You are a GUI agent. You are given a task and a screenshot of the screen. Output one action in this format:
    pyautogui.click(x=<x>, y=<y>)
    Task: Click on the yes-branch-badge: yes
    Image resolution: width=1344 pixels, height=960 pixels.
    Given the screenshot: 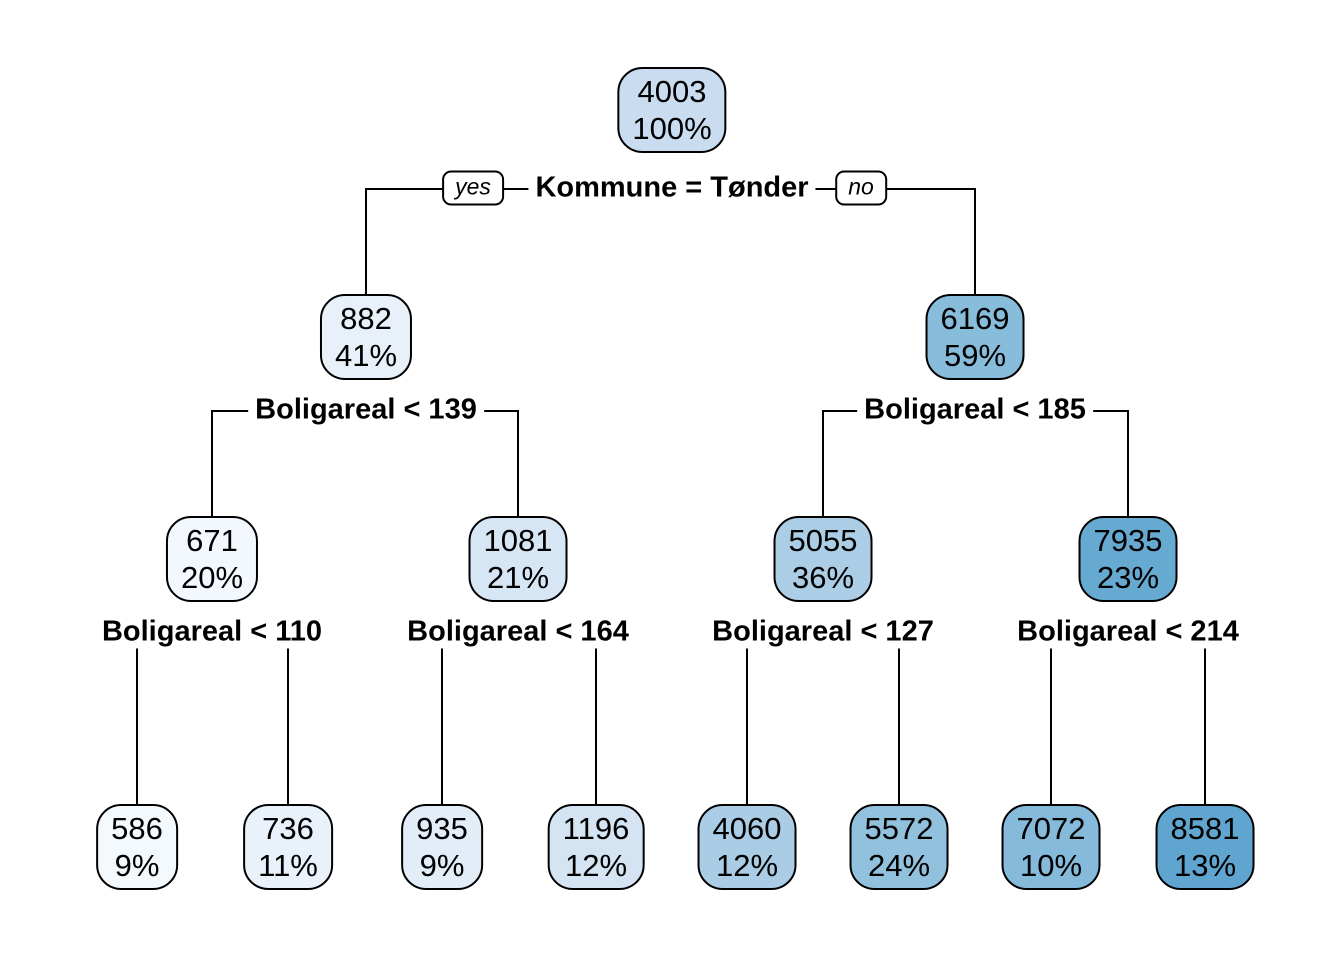 What is the action you would take?
    pyautogui.click(x=473, y=188)
    